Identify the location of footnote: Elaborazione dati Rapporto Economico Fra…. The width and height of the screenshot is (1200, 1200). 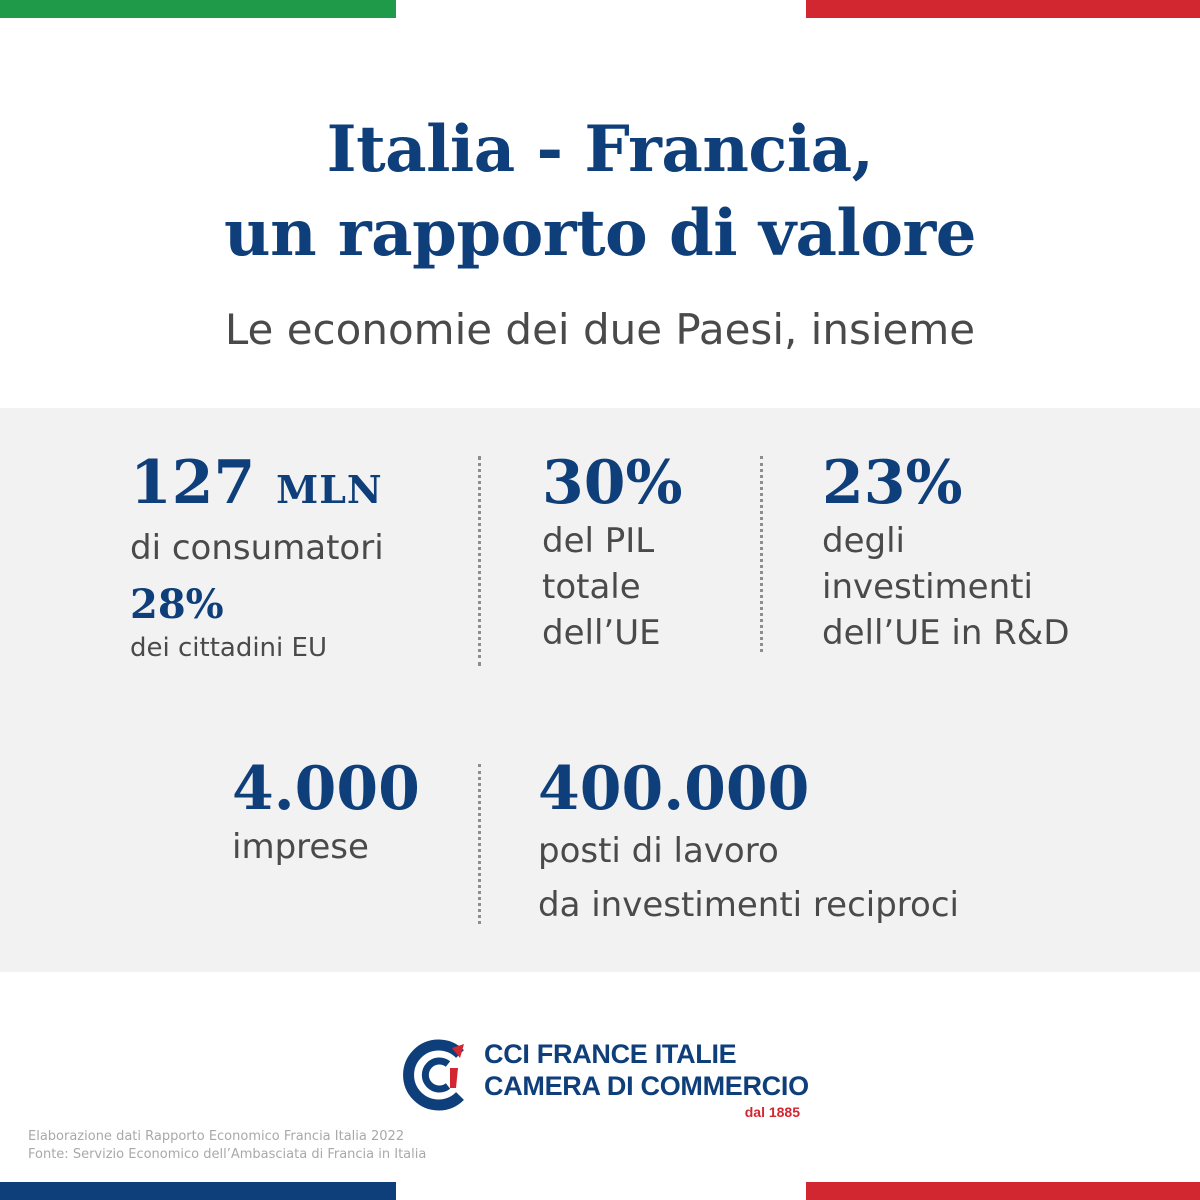
(227, 1146).